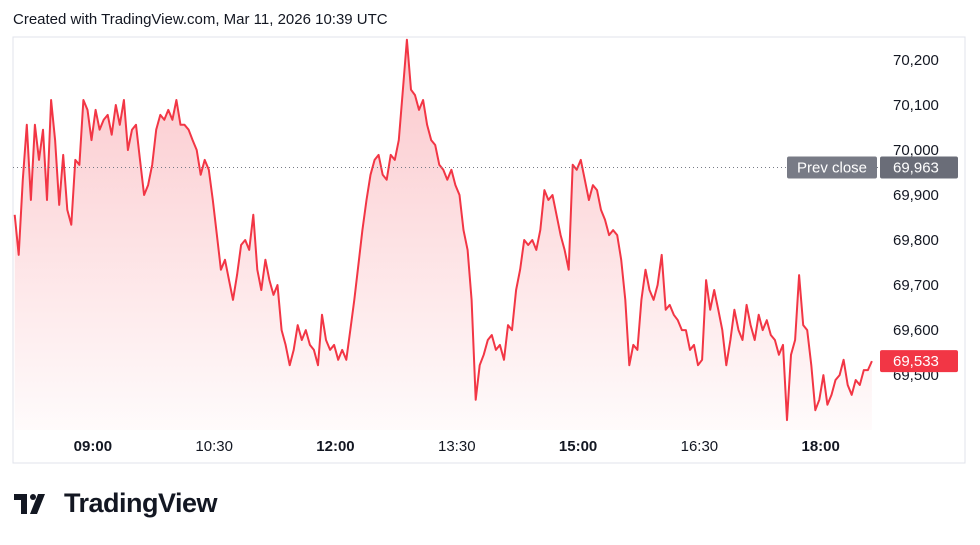 The image size is (980, 545). What do you see at coordinates (821, 446) in the screenshot?
I see `x-tick-label: 18:00` at bounding box center [821, 446].